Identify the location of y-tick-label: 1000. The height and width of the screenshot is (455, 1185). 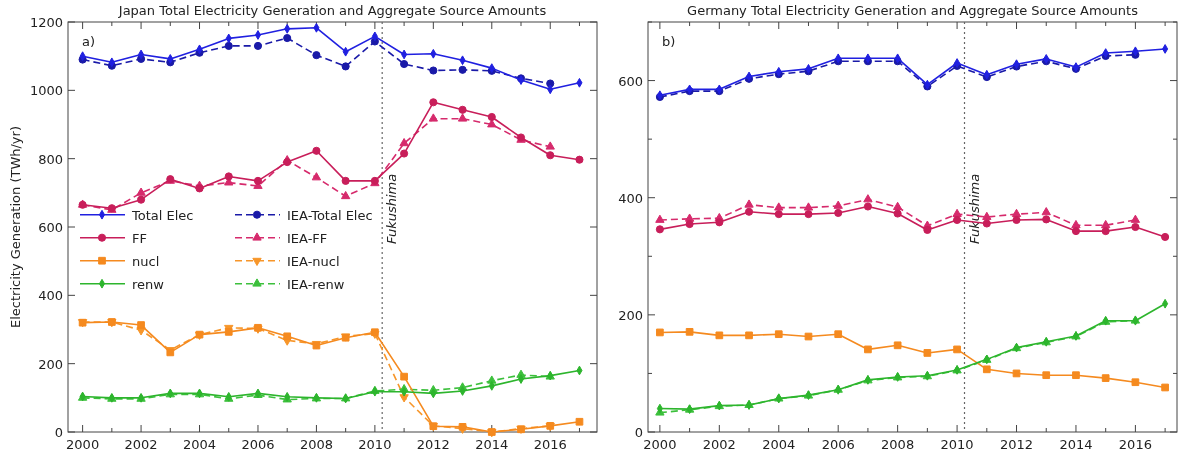
(46, 91).